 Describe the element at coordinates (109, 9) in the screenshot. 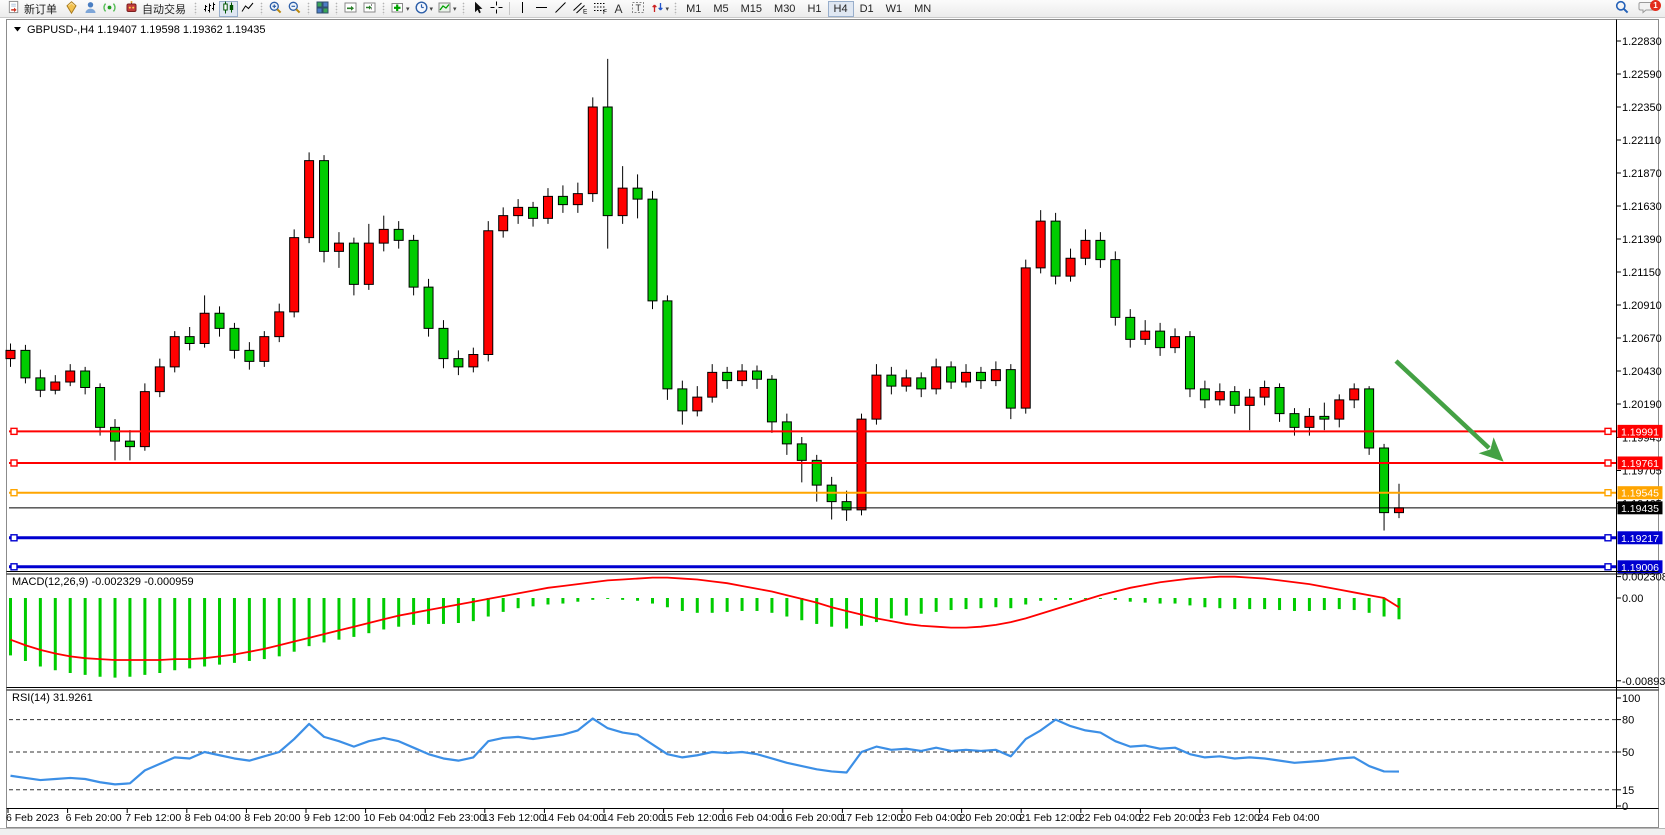

I see `signal-button` at that location.